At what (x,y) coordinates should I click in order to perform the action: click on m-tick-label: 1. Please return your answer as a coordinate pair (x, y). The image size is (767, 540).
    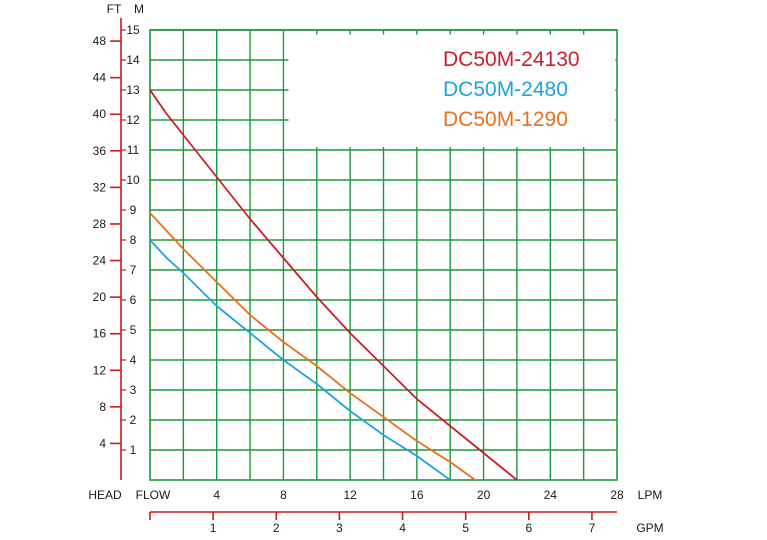
    Looking at the image, I should click on (133, 450).